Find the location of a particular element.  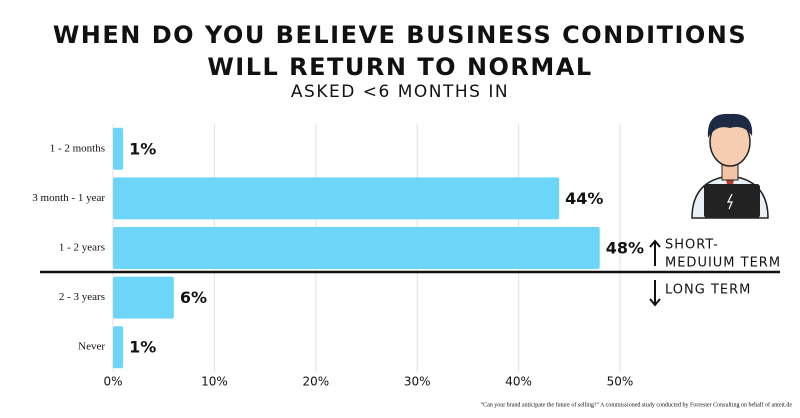

chart-title: WHEN DO YOU BELIEVE BUSINESS CONDITIONS is located at coordinates (400, 35).